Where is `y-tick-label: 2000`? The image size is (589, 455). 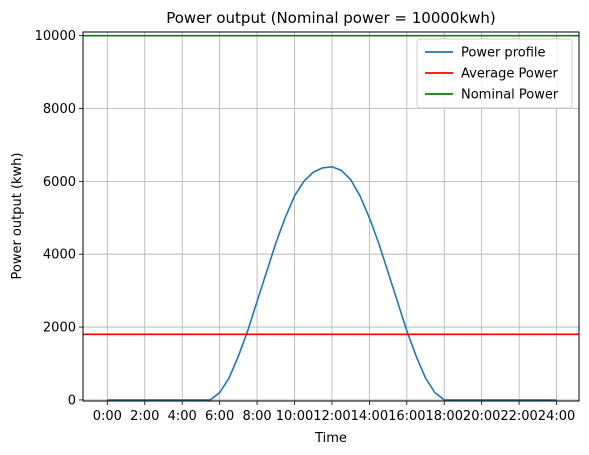
y-tick-label: 2000 is located at coordinates (59, 328).